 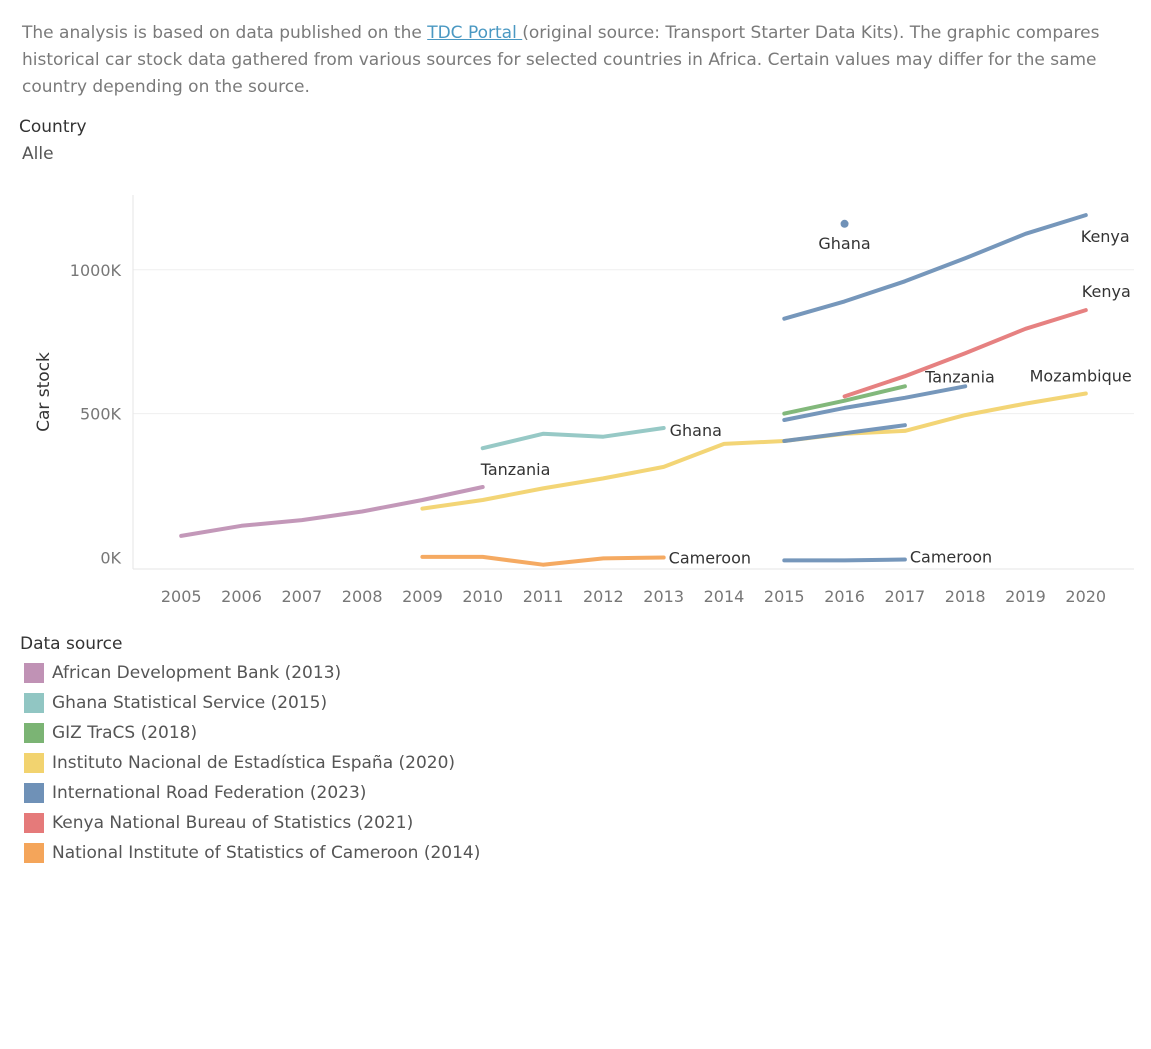 I want to click on y-axis-title: Car stock, so click(x=44, y=392).